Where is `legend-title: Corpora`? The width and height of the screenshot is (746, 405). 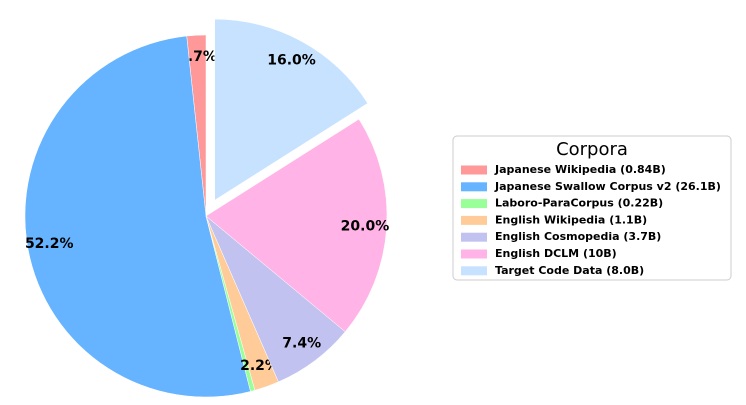 legend-title: Corpora is located at coordinates (592, 149).